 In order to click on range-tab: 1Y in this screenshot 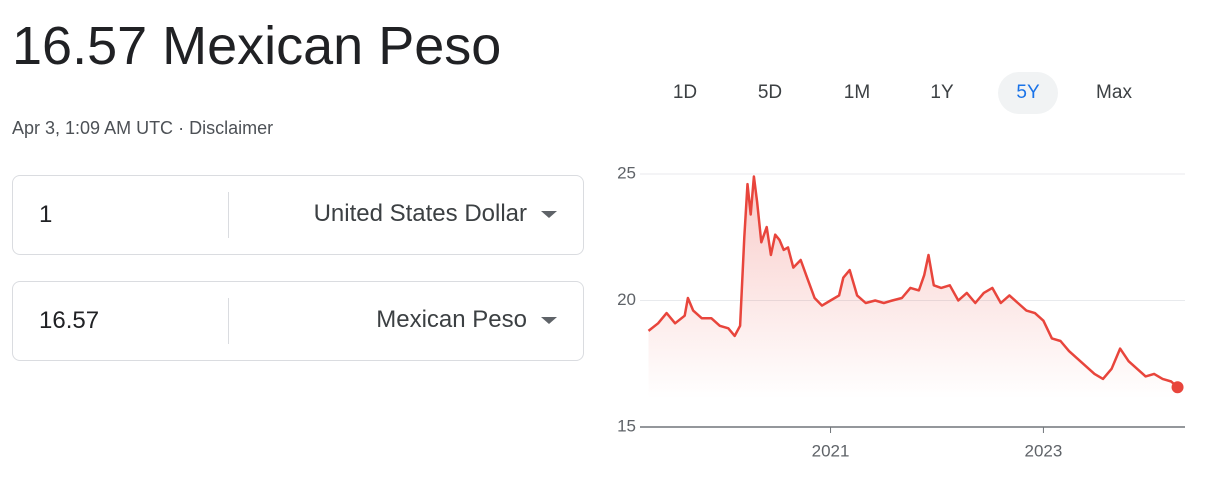, I will do `click(942, 92)`.